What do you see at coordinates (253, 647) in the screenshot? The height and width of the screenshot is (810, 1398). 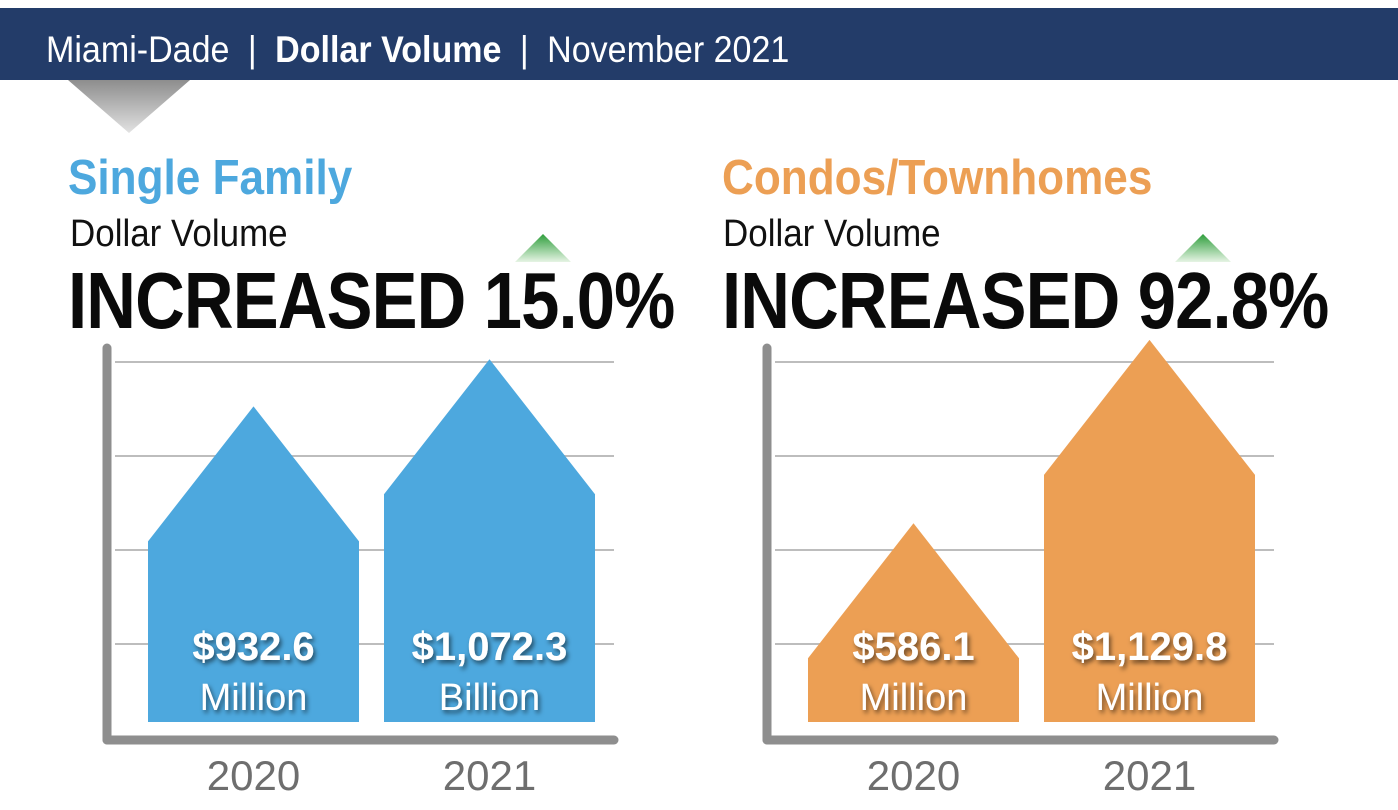 I see `bar-value-label: $932.6` at bounding box center [253, 647].